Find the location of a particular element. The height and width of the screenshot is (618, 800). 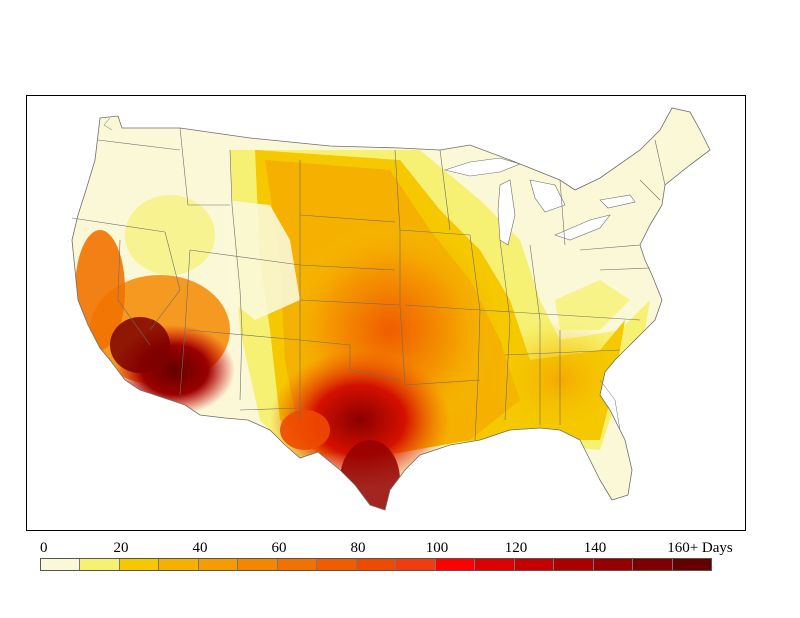

lake-michigan is located at coordinates (506, 212).